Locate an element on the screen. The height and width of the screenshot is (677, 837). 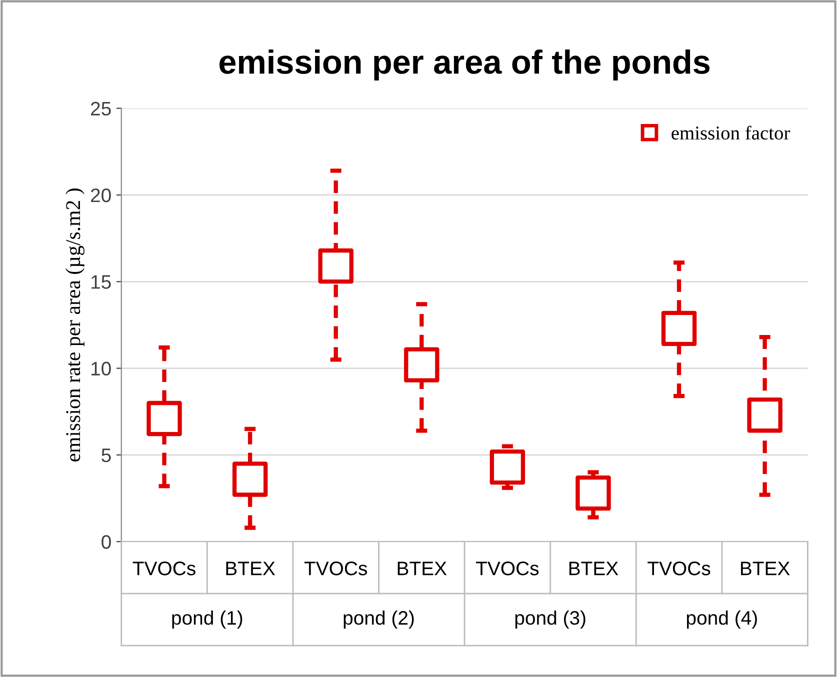
chart-title: emission per area of the ponds is located at coordinates (465, 65).